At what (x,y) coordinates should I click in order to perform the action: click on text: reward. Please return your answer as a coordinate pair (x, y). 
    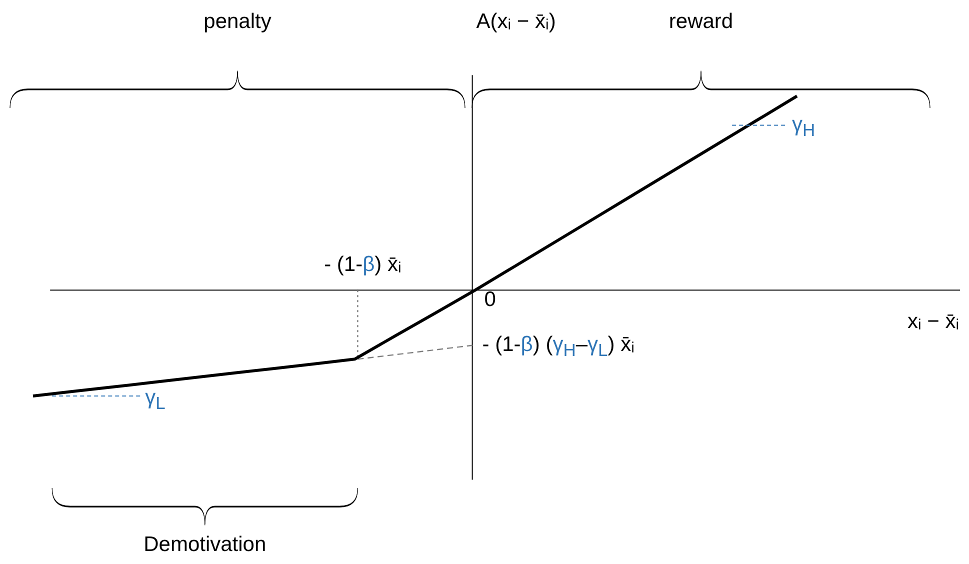
    Looking at the image, I should click on (701, 22).